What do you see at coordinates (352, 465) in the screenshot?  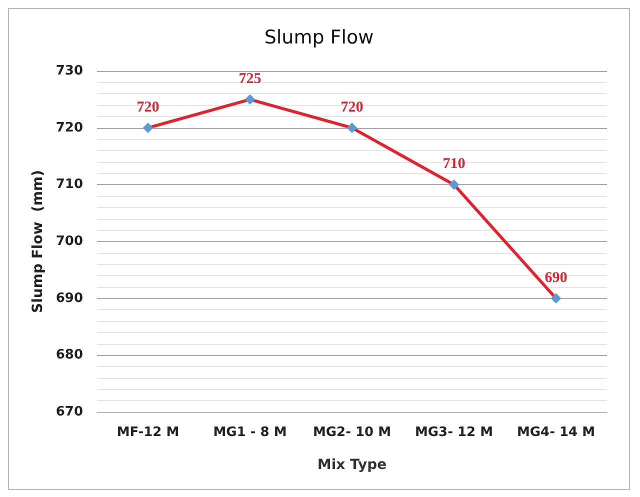 I see `x-axis-title: Mix Type` at bounding box center [352, 465].